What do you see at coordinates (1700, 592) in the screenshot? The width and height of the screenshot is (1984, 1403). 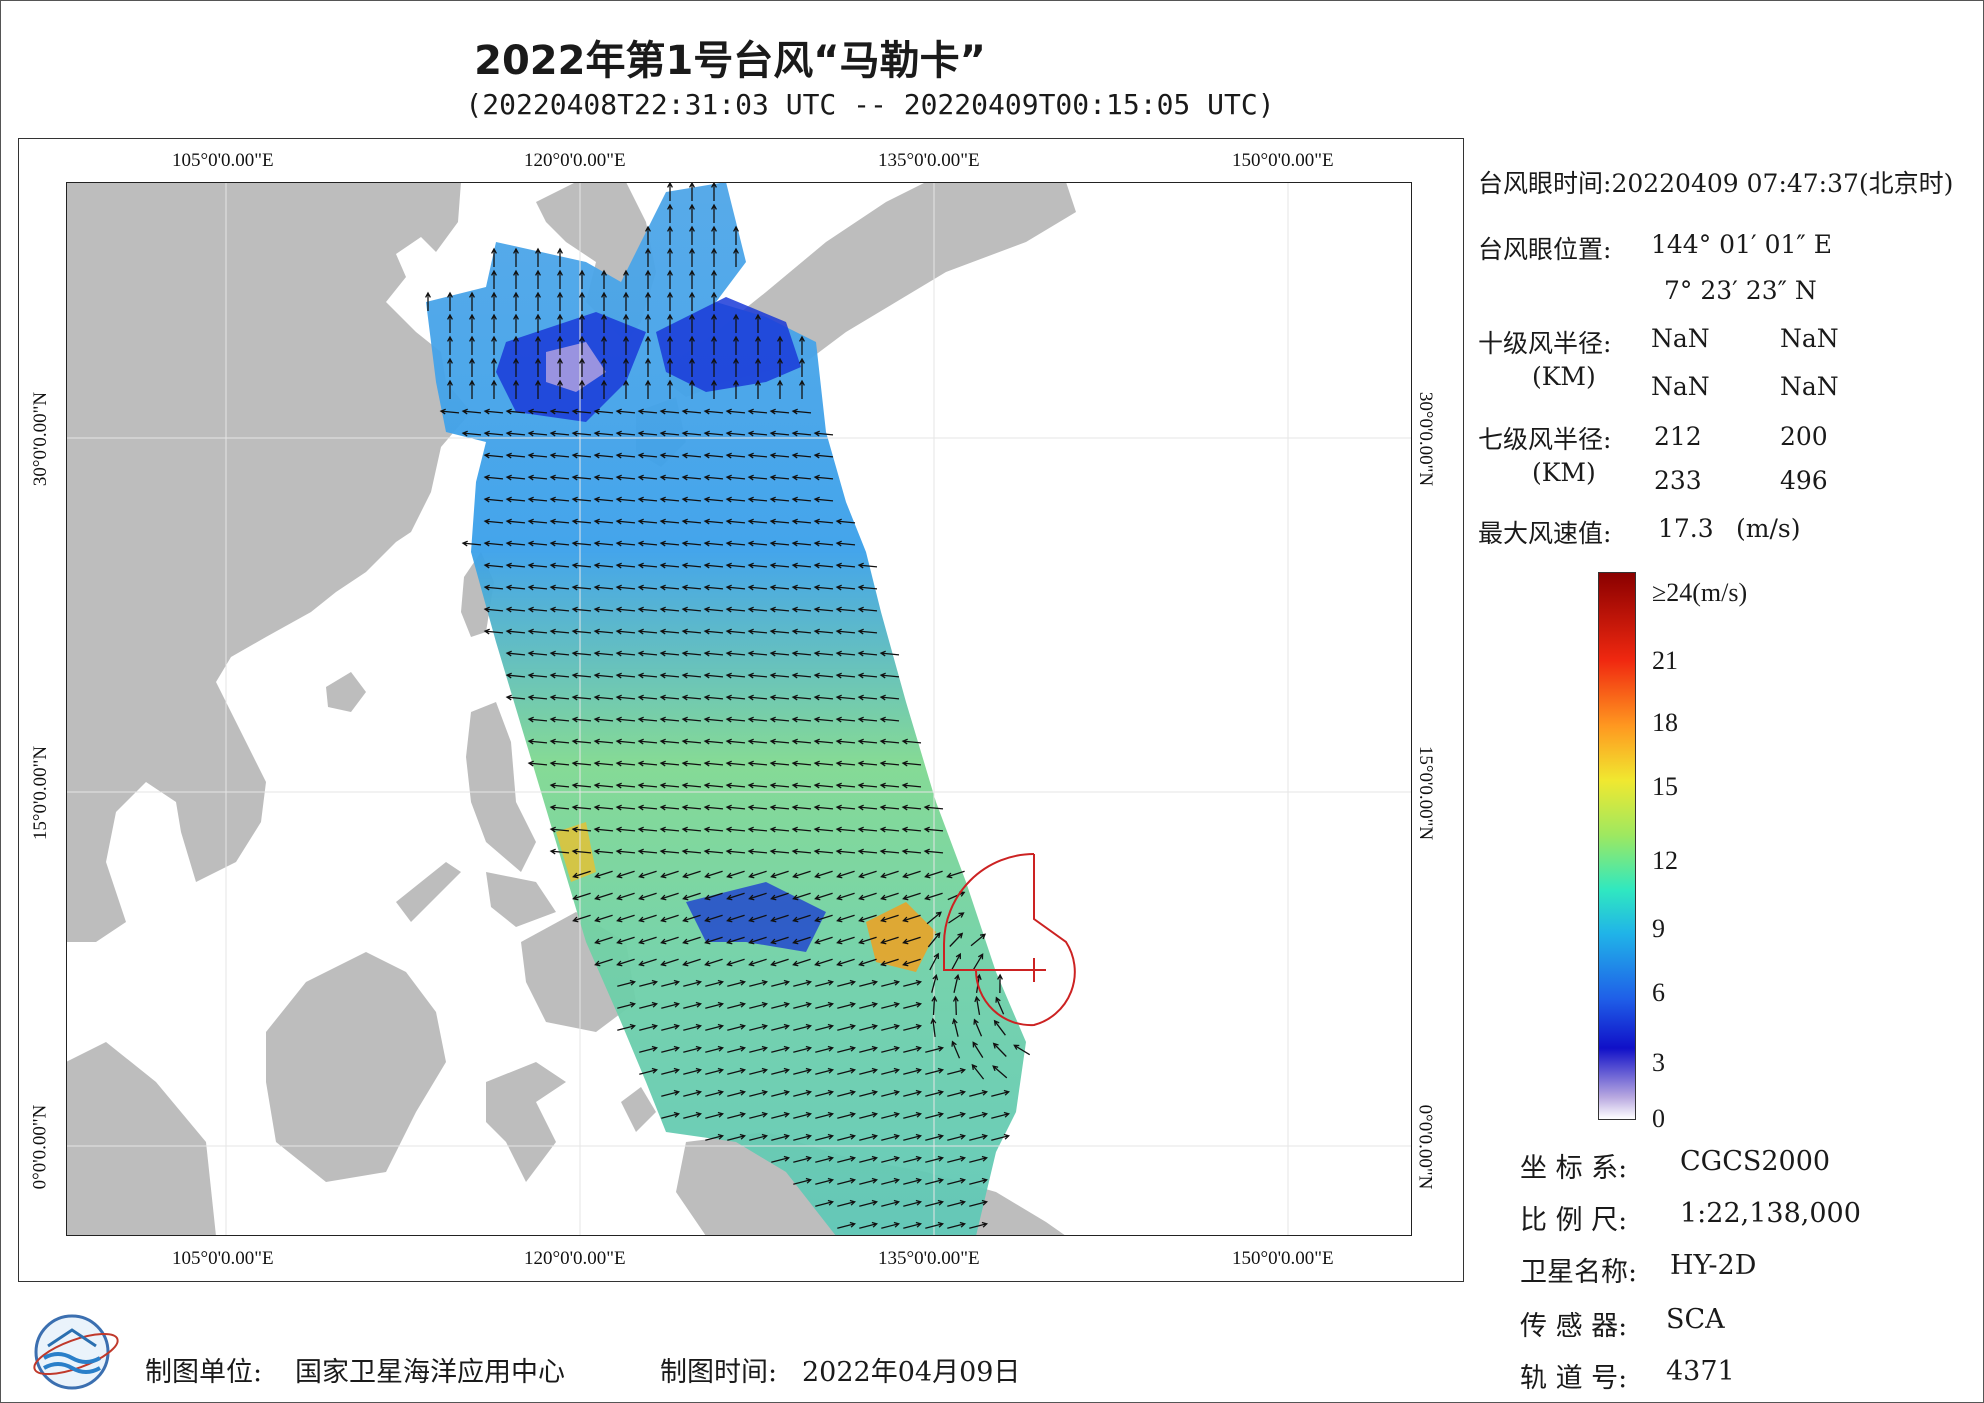 I see `colorbar-label-24: ≥24(m/s)` at bounding box center [1700, 592].